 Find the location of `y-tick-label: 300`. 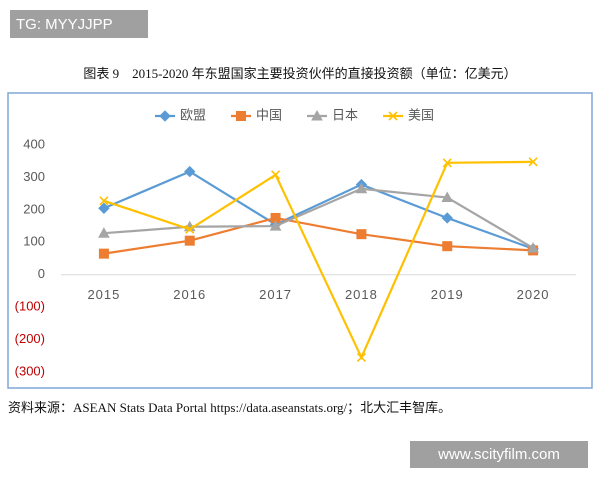

y-tick-label: 300 is located at coordinates (34, 176).